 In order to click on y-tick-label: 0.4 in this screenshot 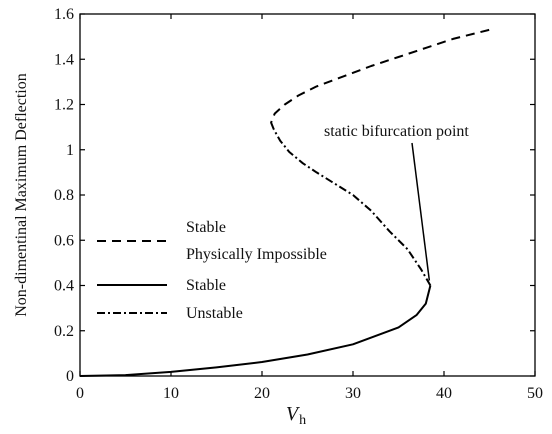, I will do `click(64, 286)`.